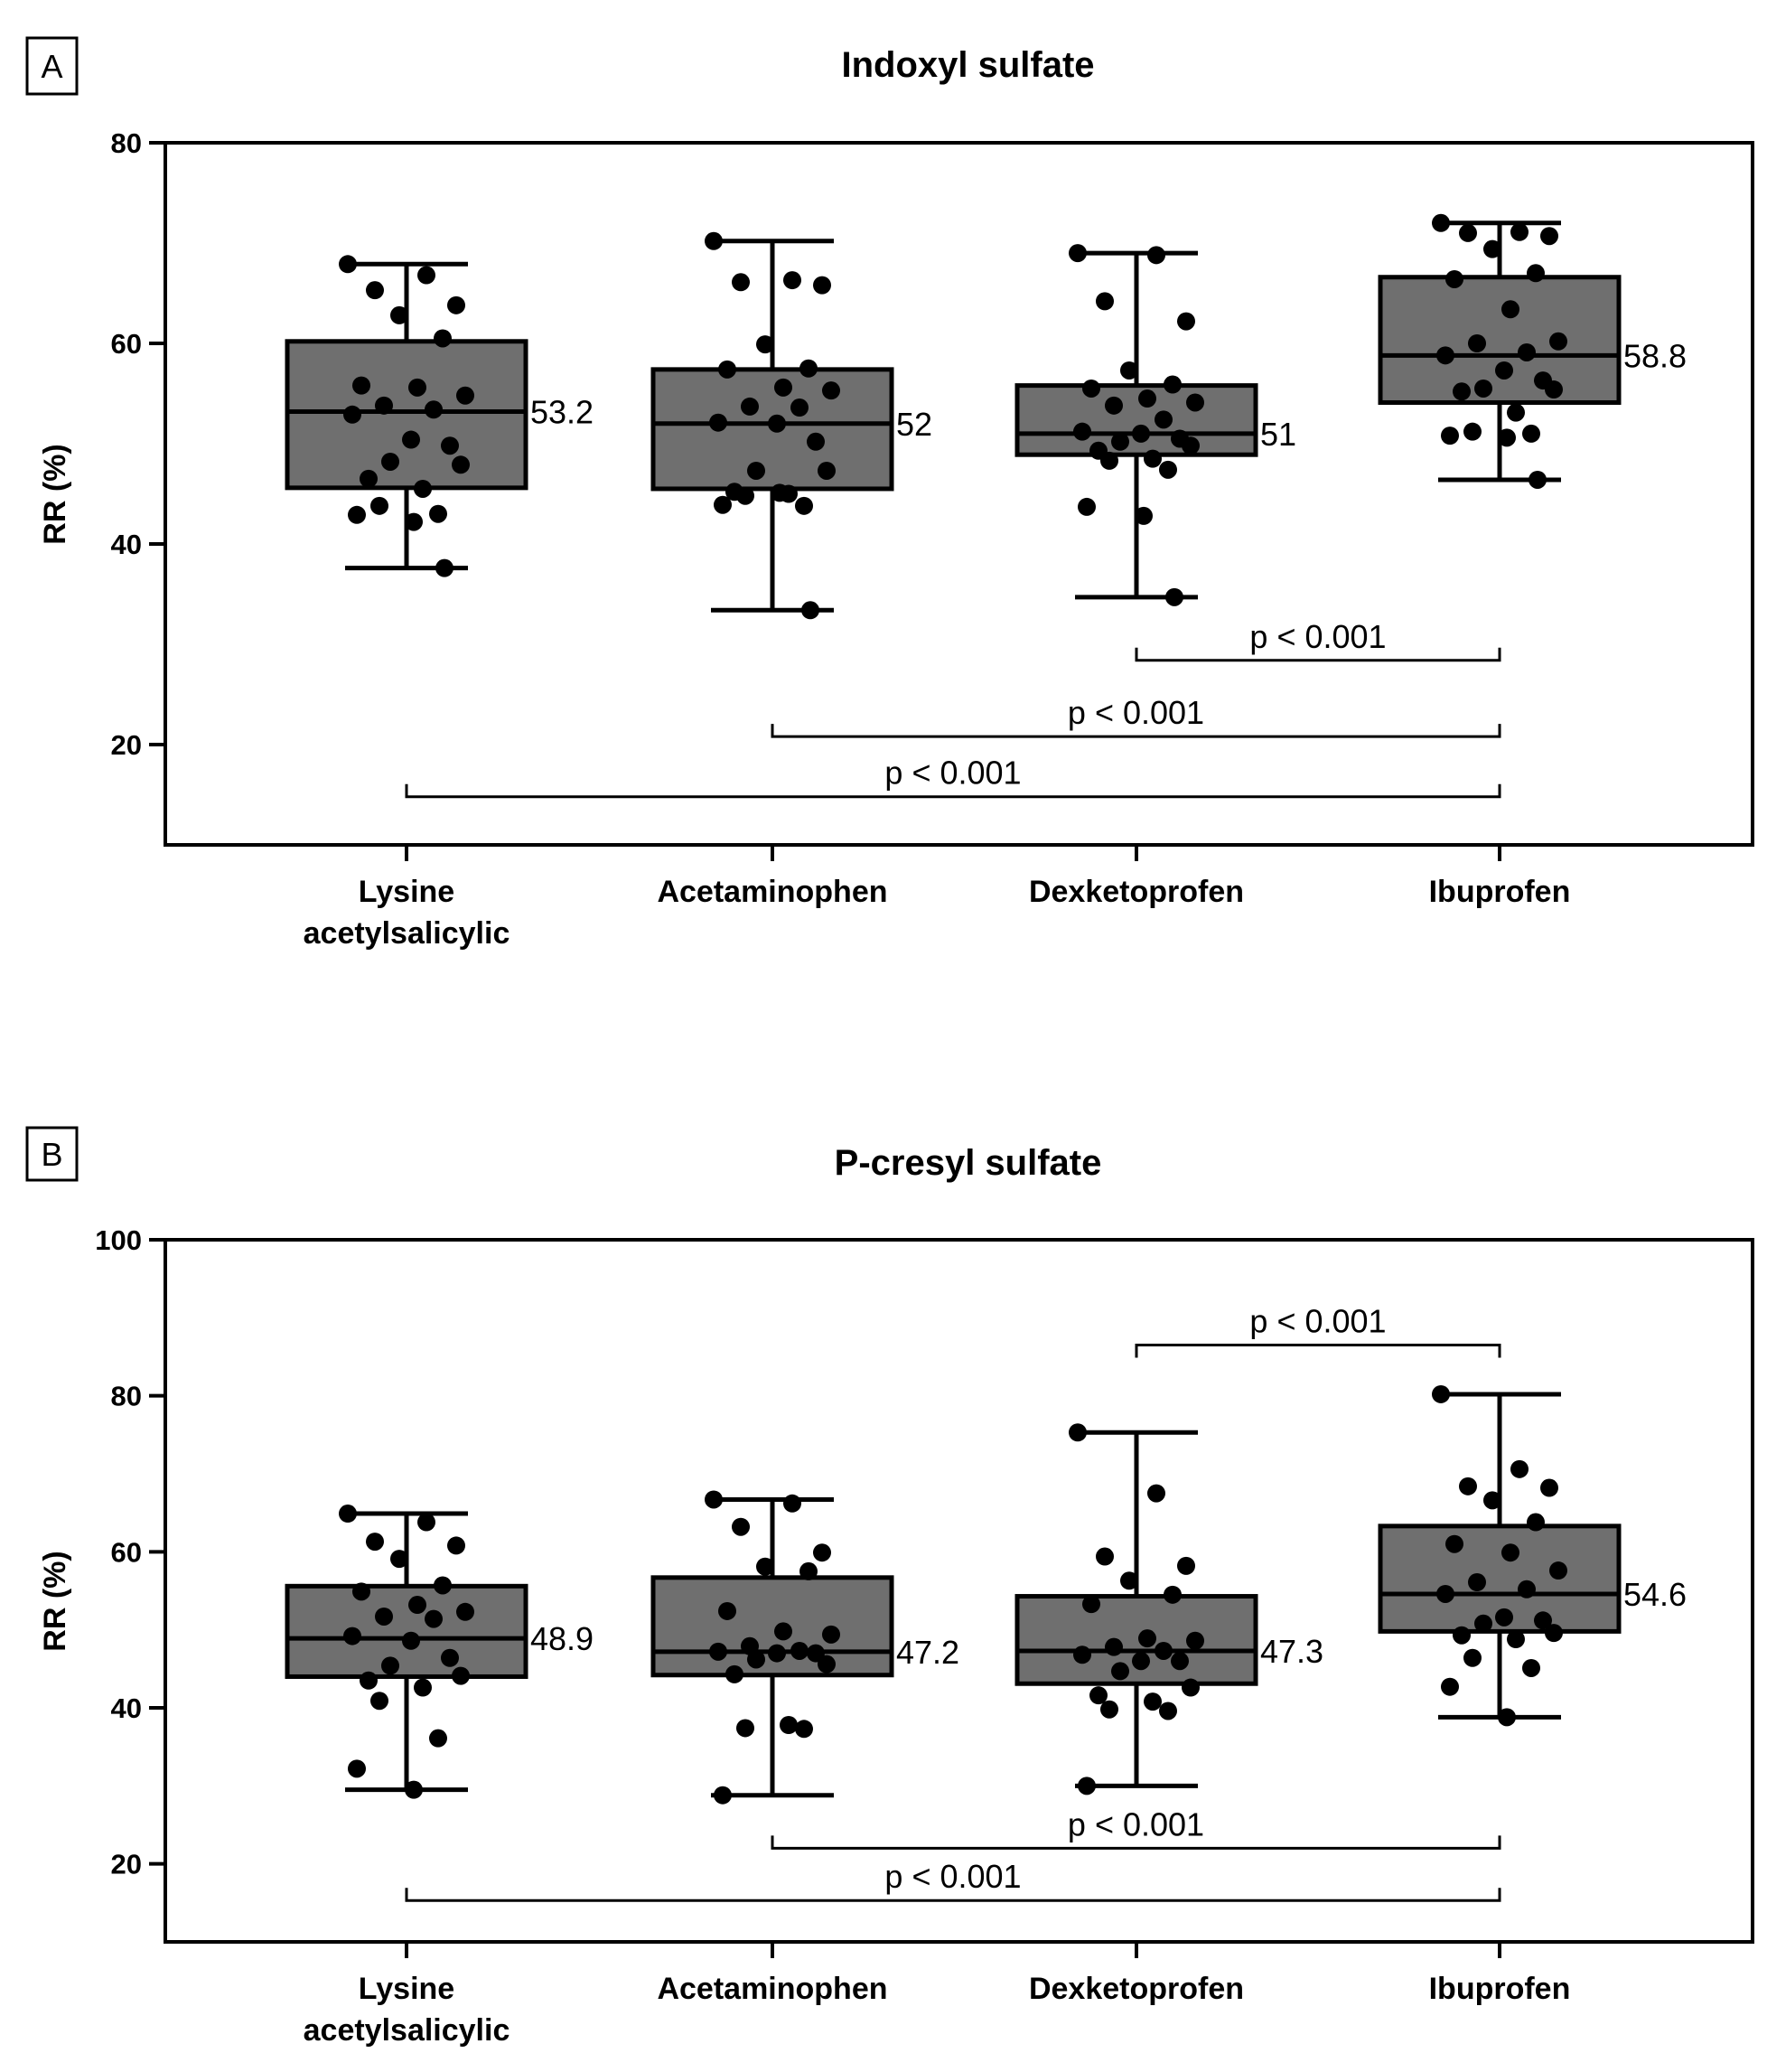 This screenshot has height=2072, width=1767. I want to click on significance-bracket: p < 0.001, so click(1318, 1330).